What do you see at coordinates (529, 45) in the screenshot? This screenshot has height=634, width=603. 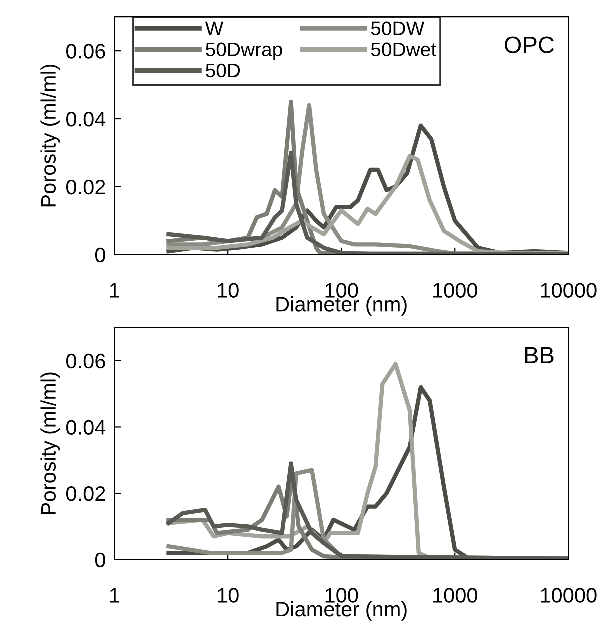 I see `annotation: OPC` at bounding box center [529, 45].